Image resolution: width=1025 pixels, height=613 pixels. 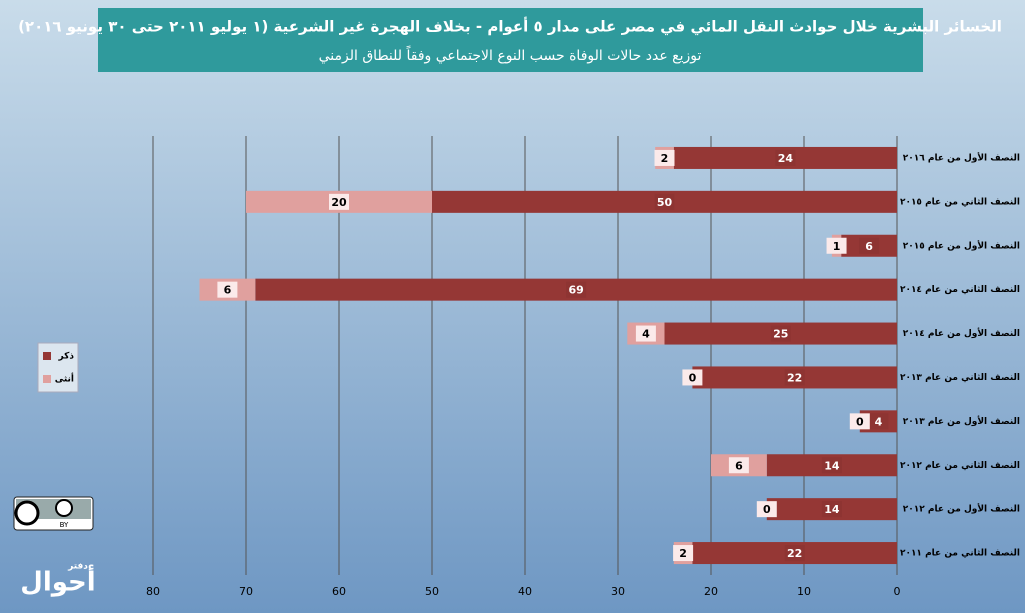 What do you see at coordinates (339, 591) in the screenshot?
I see `x-tick-label: 60` at bounding box center [339, 591].